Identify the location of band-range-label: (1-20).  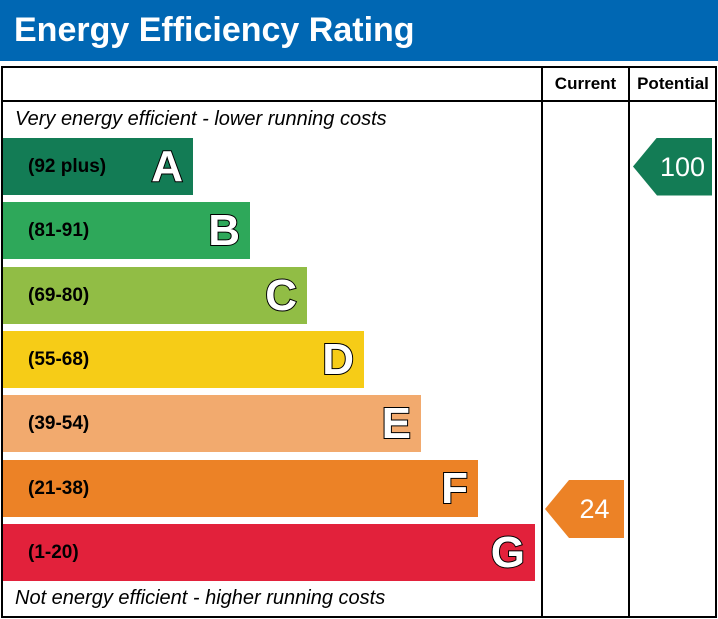
(53, 552).